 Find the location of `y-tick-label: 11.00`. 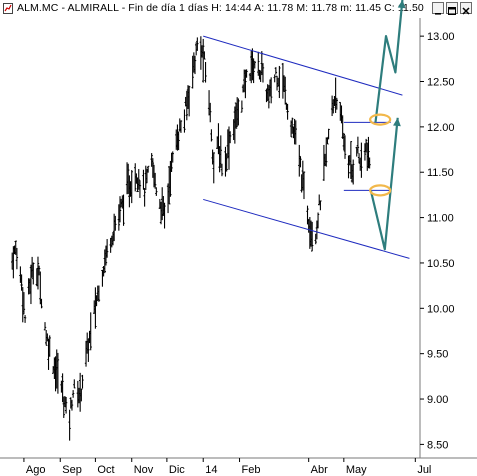

y-tick-label: 11.00 is located at coordinates (440, 219).